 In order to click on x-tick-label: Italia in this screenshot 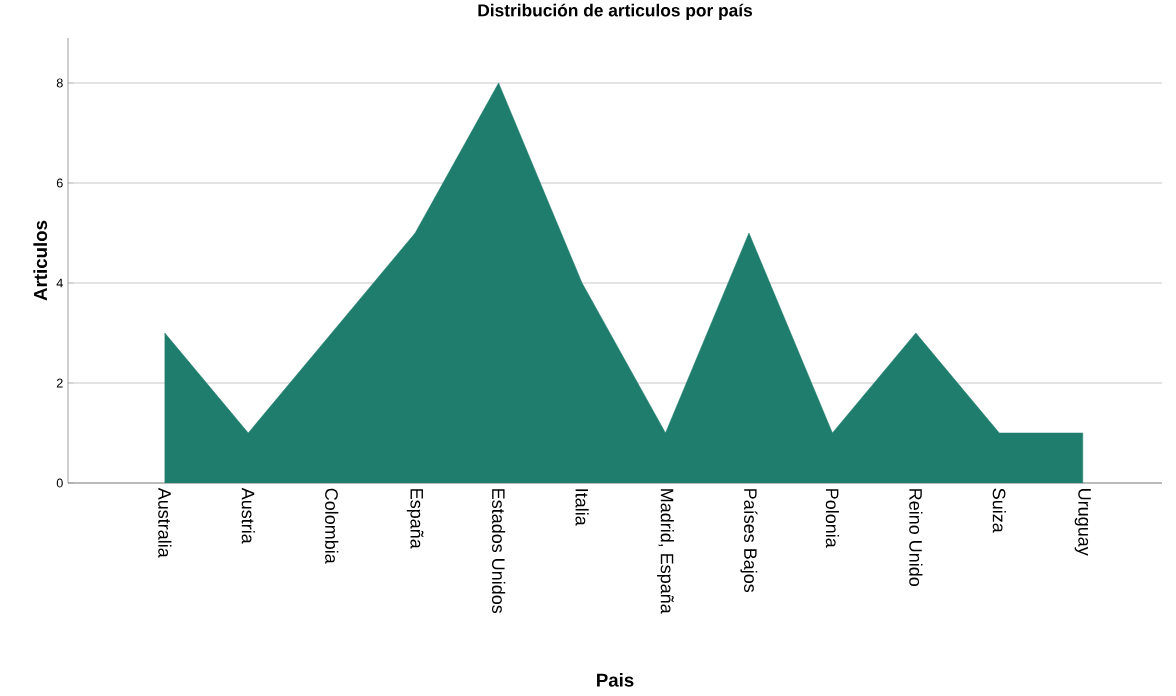, I will do `click(582, 507)`.